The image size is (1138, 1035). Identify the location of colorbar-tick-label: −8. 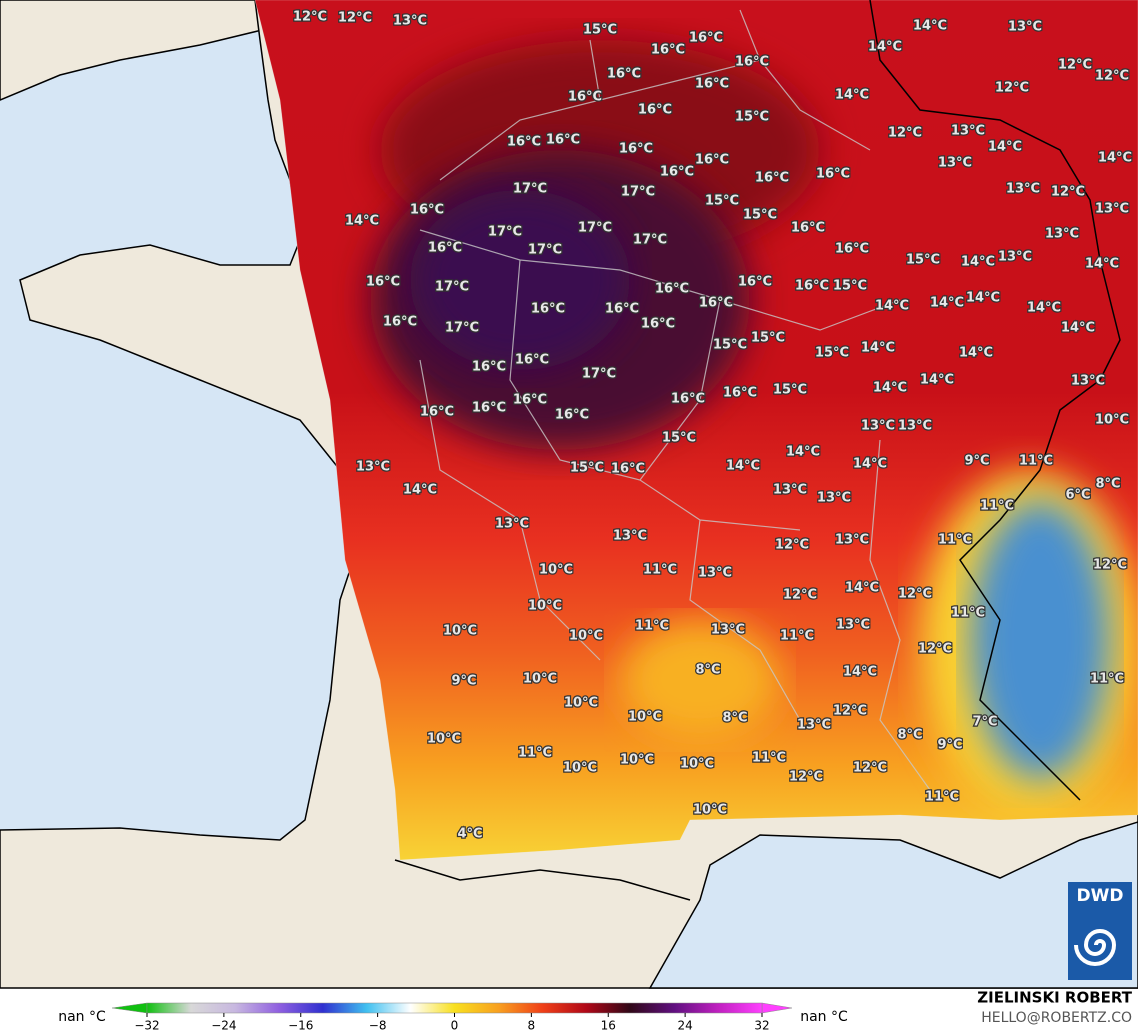
(378, 1026).